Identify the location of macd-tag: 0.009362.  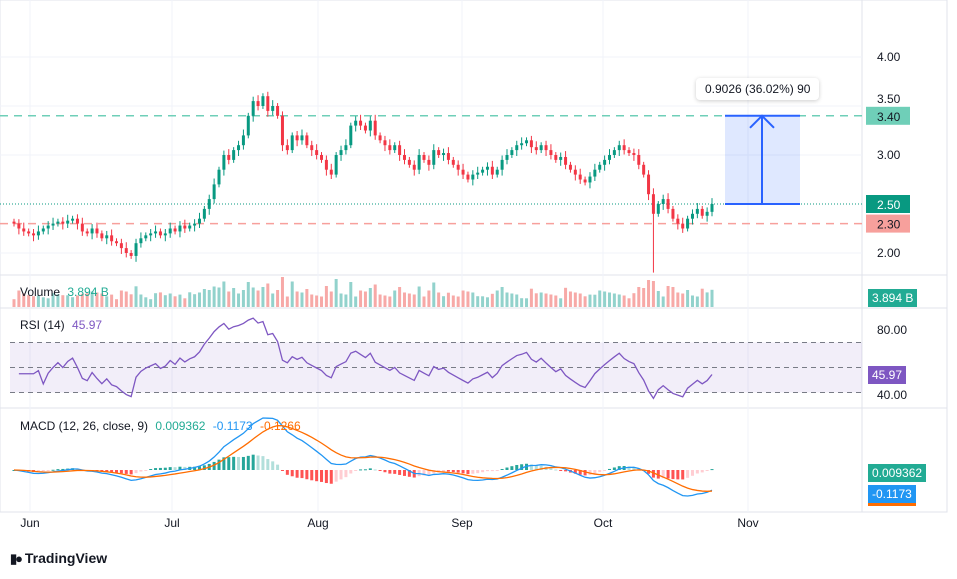
(897, 473).